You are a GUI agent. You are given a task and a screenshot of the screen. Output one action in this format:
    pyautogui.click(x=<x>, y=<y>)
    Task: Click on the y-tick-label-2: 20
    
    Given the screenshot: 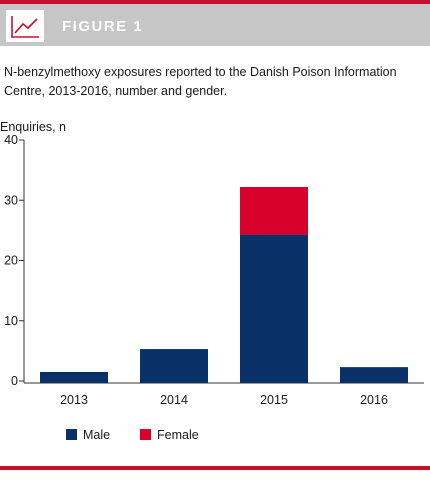 What is the action you would take?
    pyautogui.click(x=11, y=261)
    